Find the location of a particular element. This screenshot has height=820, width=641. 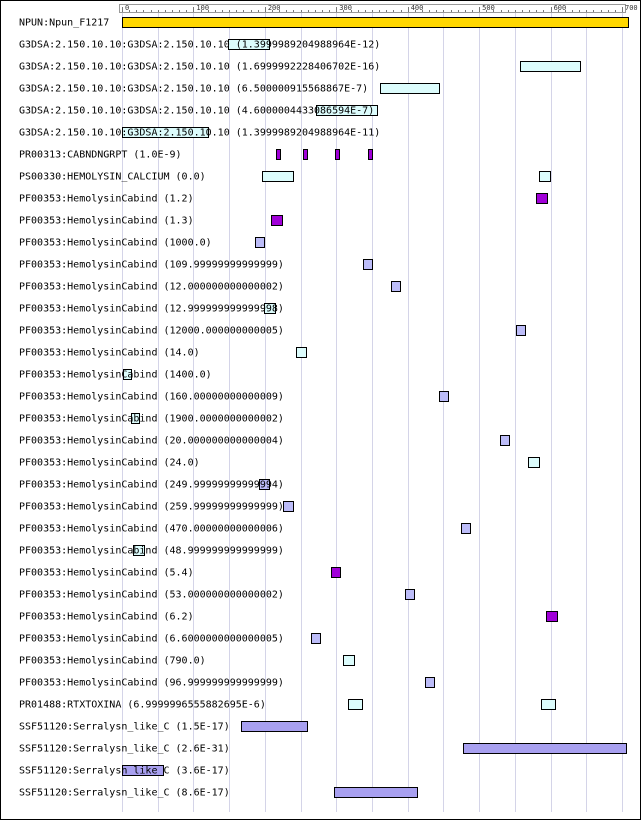

tick-label: 200 is located at coordinates (274, 8).